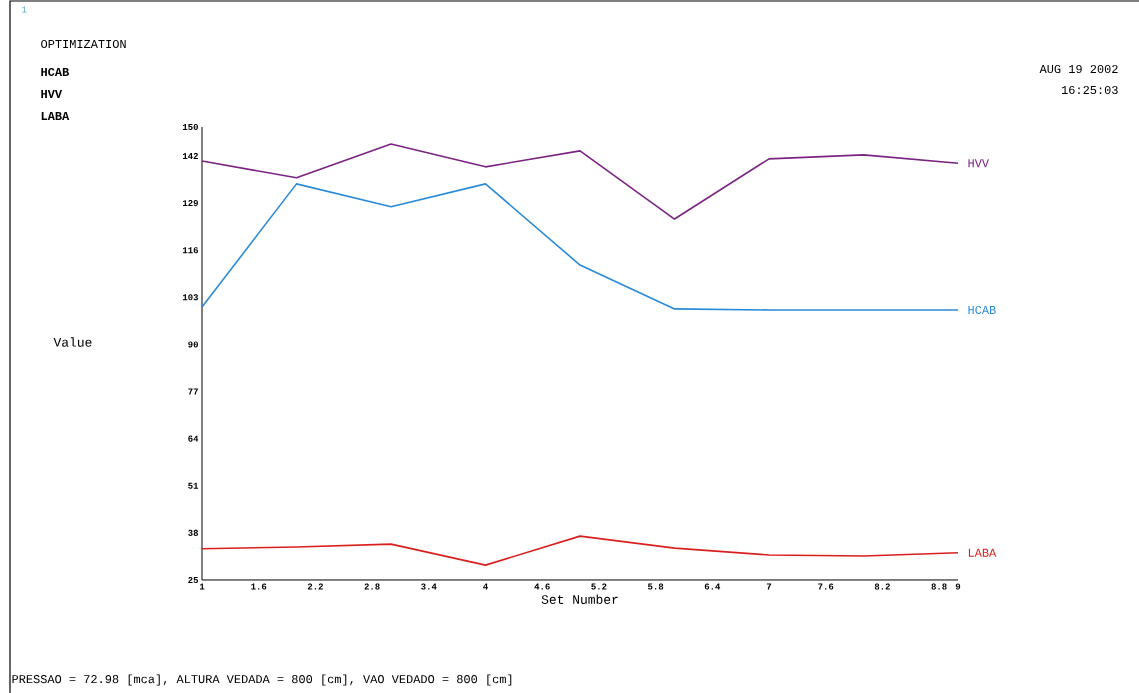 The image size is (1139, 693). I want to click on x-tick-label: 2.2, so click(315, 586).